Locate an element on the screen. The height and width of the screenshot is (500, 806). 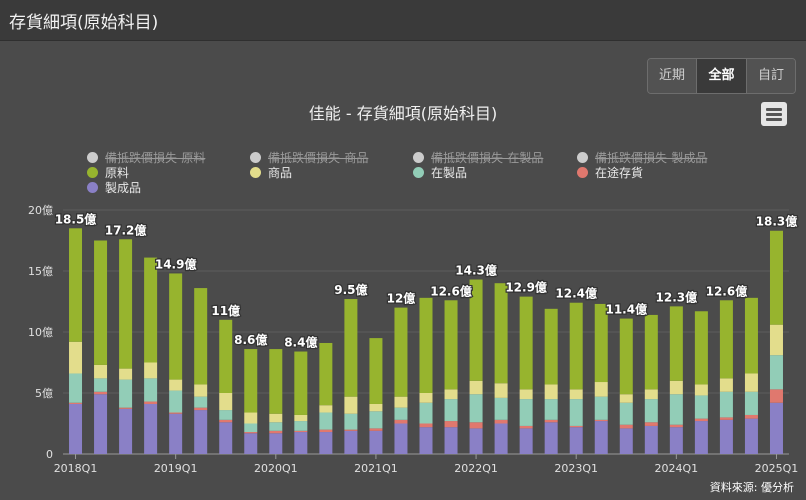
legend-item: 商品 is located at coordinates (271, 172).